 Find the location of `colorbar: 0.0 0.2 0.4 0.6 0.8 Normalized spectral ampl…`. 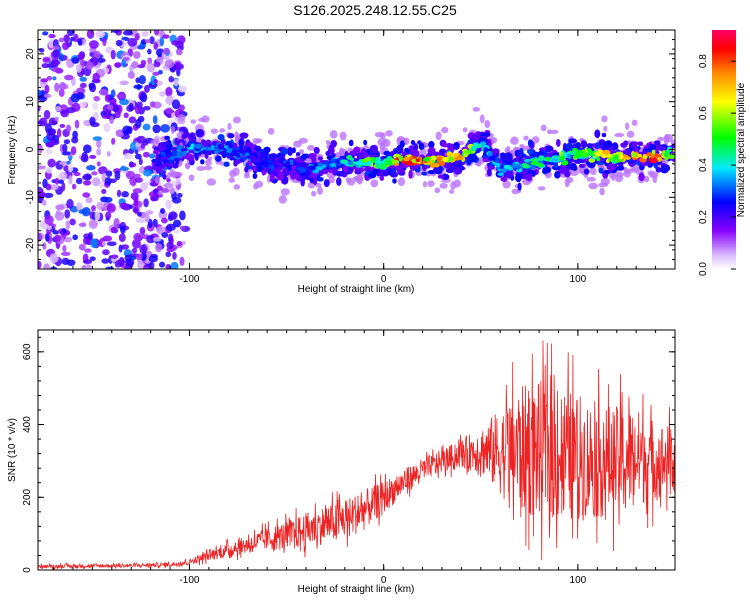

colorbar: 0.0 0.2 0.4 0.6 0.8 Normalized spectral ampl… is located at coordinates (722, 153).